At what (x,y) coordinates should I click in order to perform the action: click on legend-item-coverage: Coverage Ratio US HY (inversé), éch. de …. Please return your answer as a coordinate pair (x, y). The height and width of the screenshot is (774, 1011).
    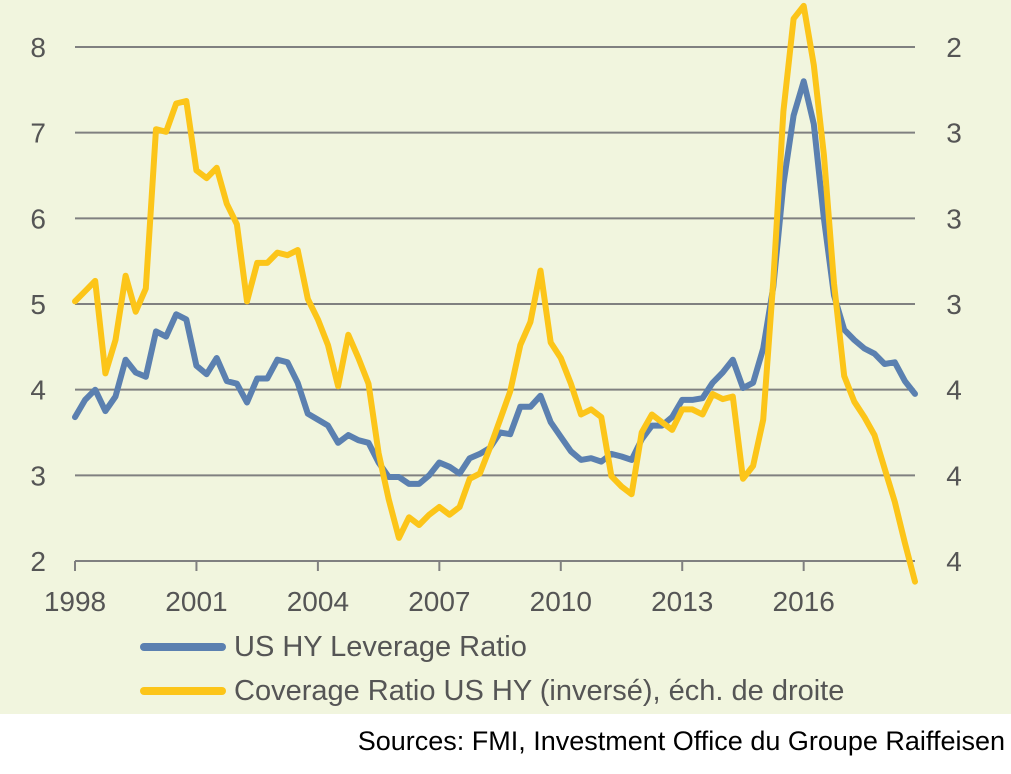
    Looking at the image, I should click on (492, 691).